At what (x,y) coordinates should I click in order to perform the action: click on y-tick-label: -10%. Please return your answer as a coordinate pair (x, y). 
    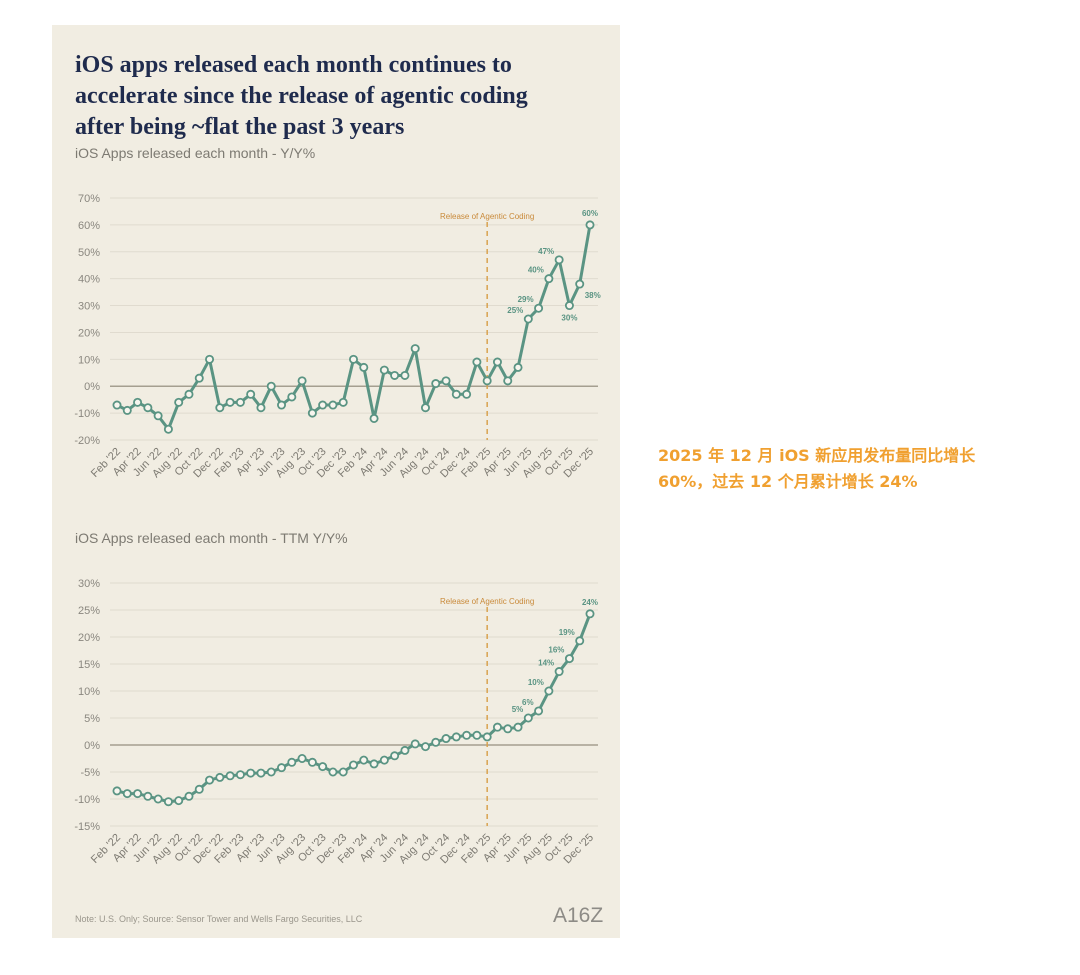
    Looking at the image, I should click on (87, 414).